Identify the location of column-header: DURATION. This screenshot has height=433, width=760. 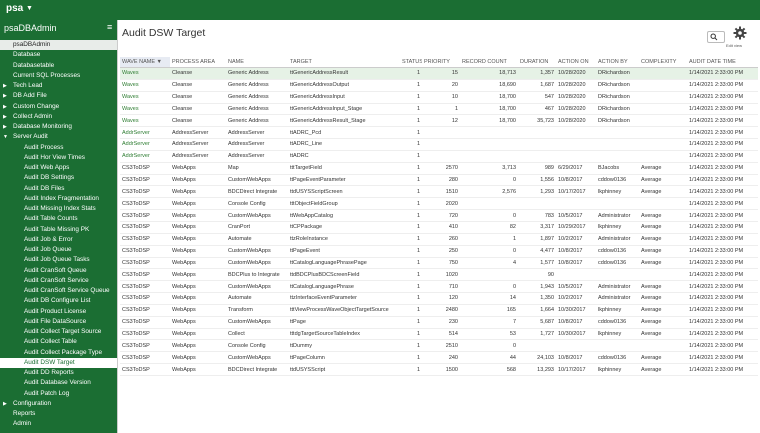
(537, 62).